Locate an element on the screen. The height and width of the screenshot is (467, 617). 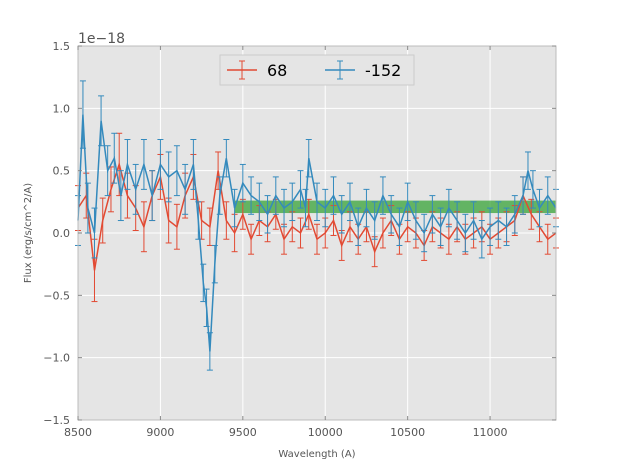
legend-label: -152 is located at coordinates (383, 70).